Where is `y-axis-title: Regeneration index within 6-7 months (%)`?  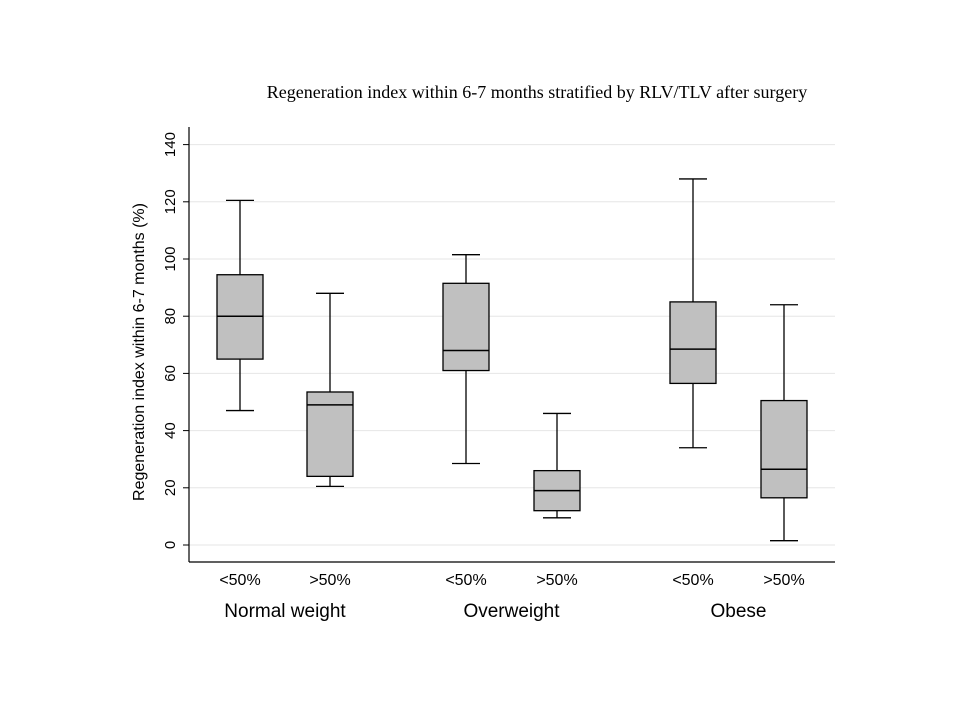
y-axis-title: Regeneration index within 6-7 months (%) is located at coordinates (139, 352).